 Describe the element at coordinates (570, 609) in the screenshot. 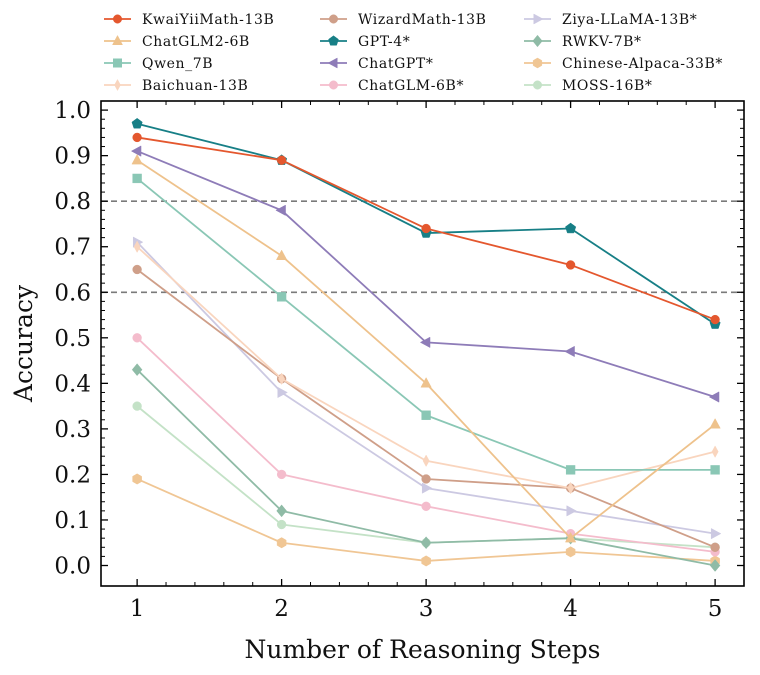

I see `x-tick-label: 4` at that location.